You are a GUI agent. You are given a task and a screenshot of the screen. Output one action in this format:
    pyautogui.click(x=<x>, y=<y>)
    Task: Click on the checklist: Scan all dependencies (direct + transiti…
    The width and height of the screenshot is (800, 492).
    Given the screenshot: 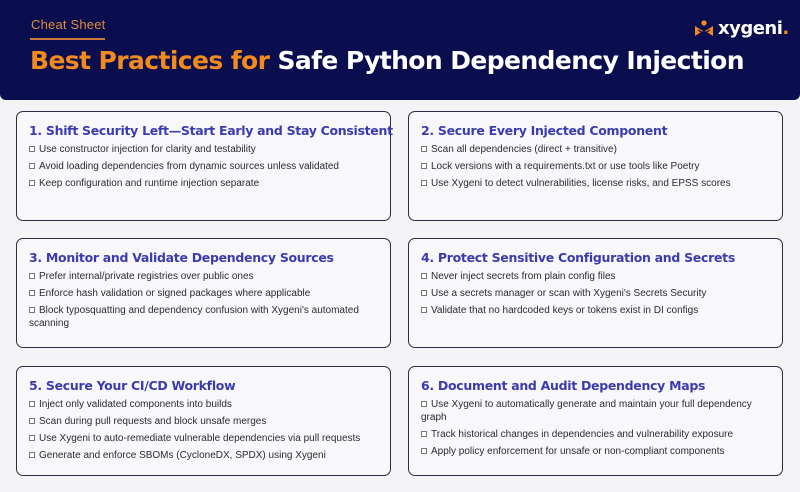 What is the action you would take?
    pyautogui.click(x=595, y=166)
    